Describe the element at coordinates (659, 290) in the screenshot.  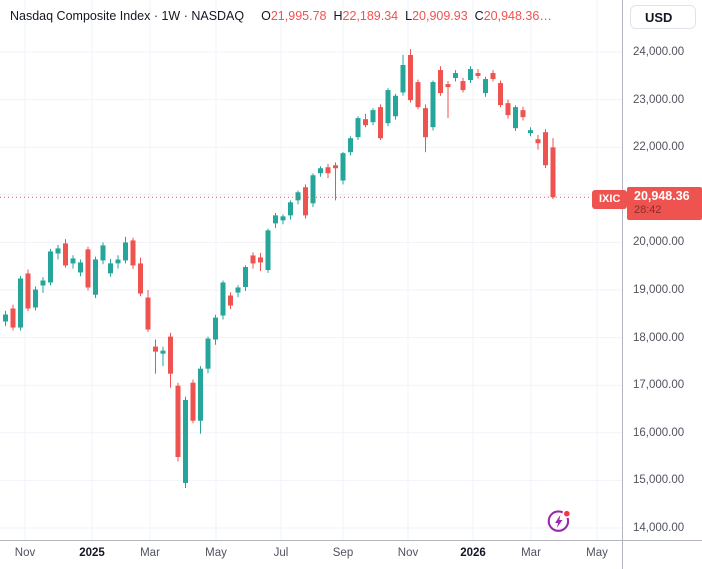
I see `price-tick-label: 19,000.00` at that location.